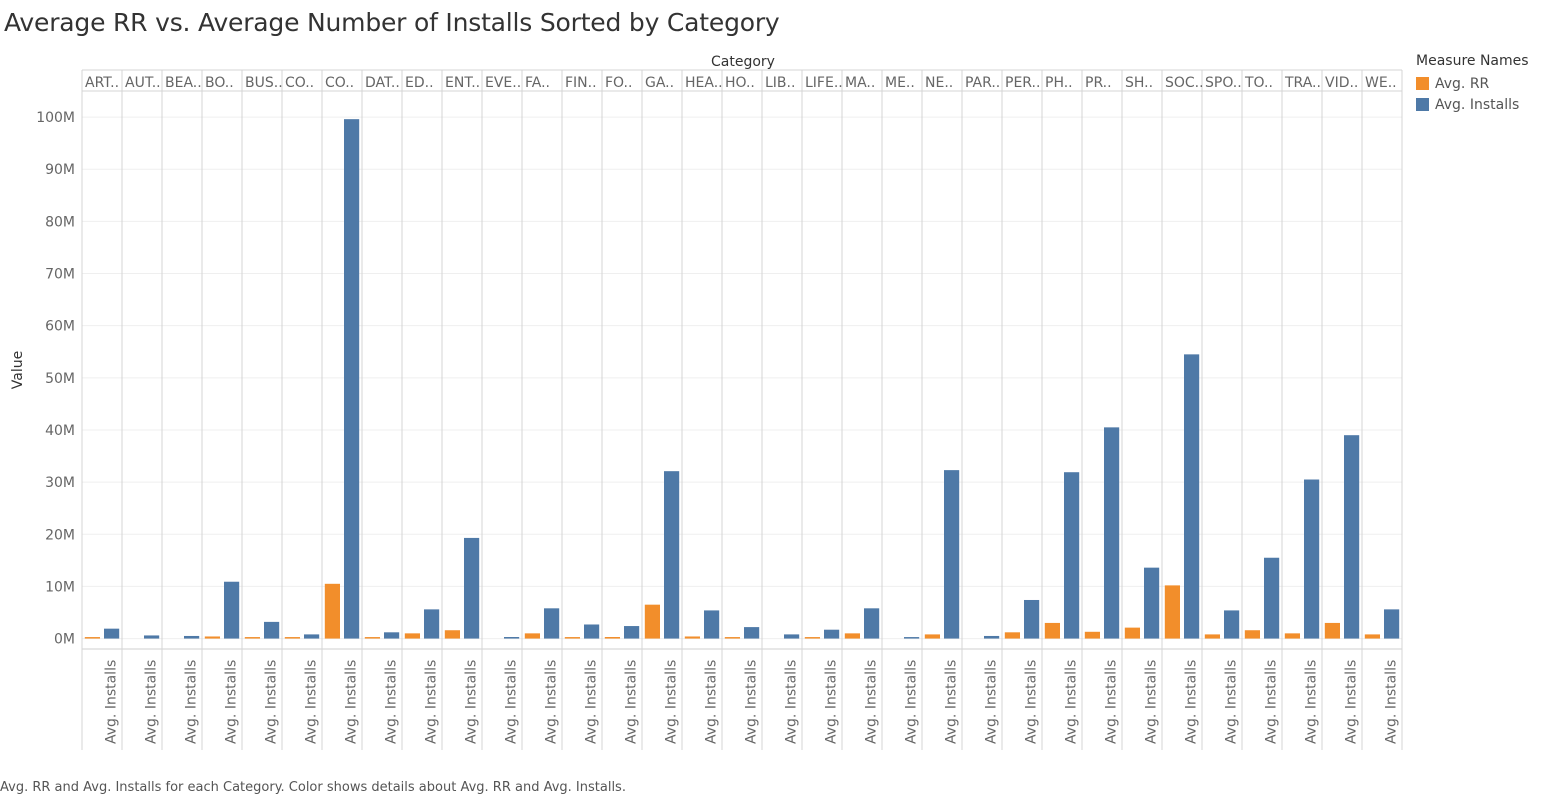 The width and height of the screenshot is (1554, 800). What do you see at coordinates (743, 62) in the screenshot?
I see `x-axis-title: Category` at bounding box center [743, 62].